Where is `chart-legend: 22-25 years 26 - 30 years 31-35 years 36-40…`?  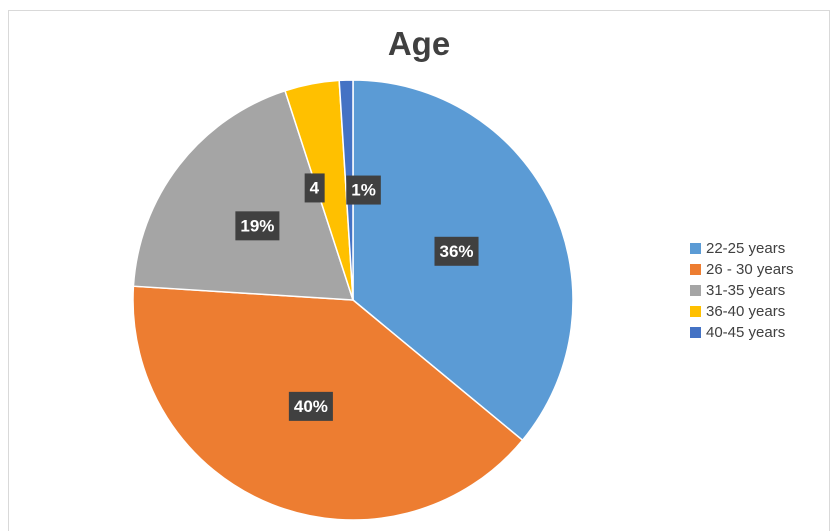 chart-legend: 22-25 years 26 - 30 years 31-35 years 36-40… is located at coordinates (760, 290).